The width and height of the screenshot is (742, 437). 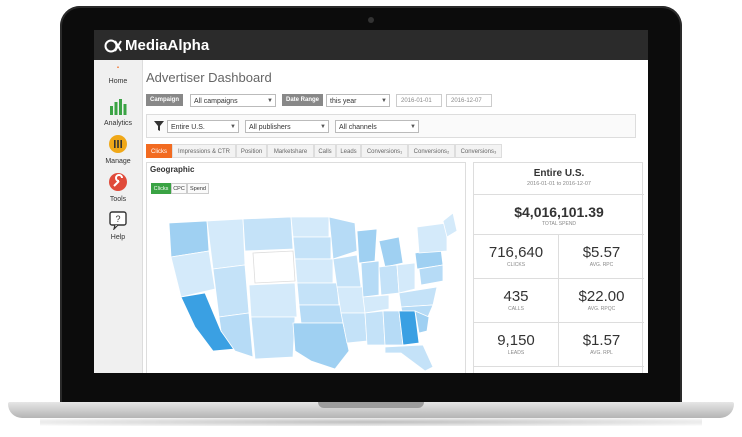 I want to click on tab-calls: Calls, so click(x=325, y=151).